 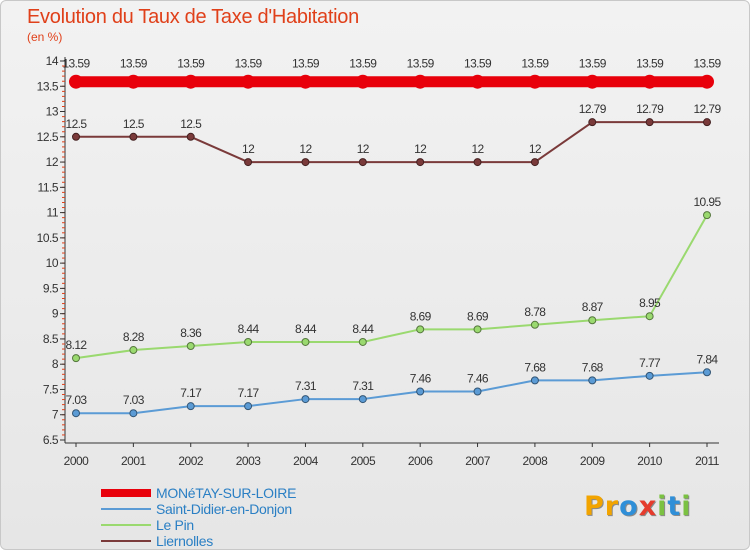 I want to click on y-tick-label: 13.5, so click(x=48, y=86).